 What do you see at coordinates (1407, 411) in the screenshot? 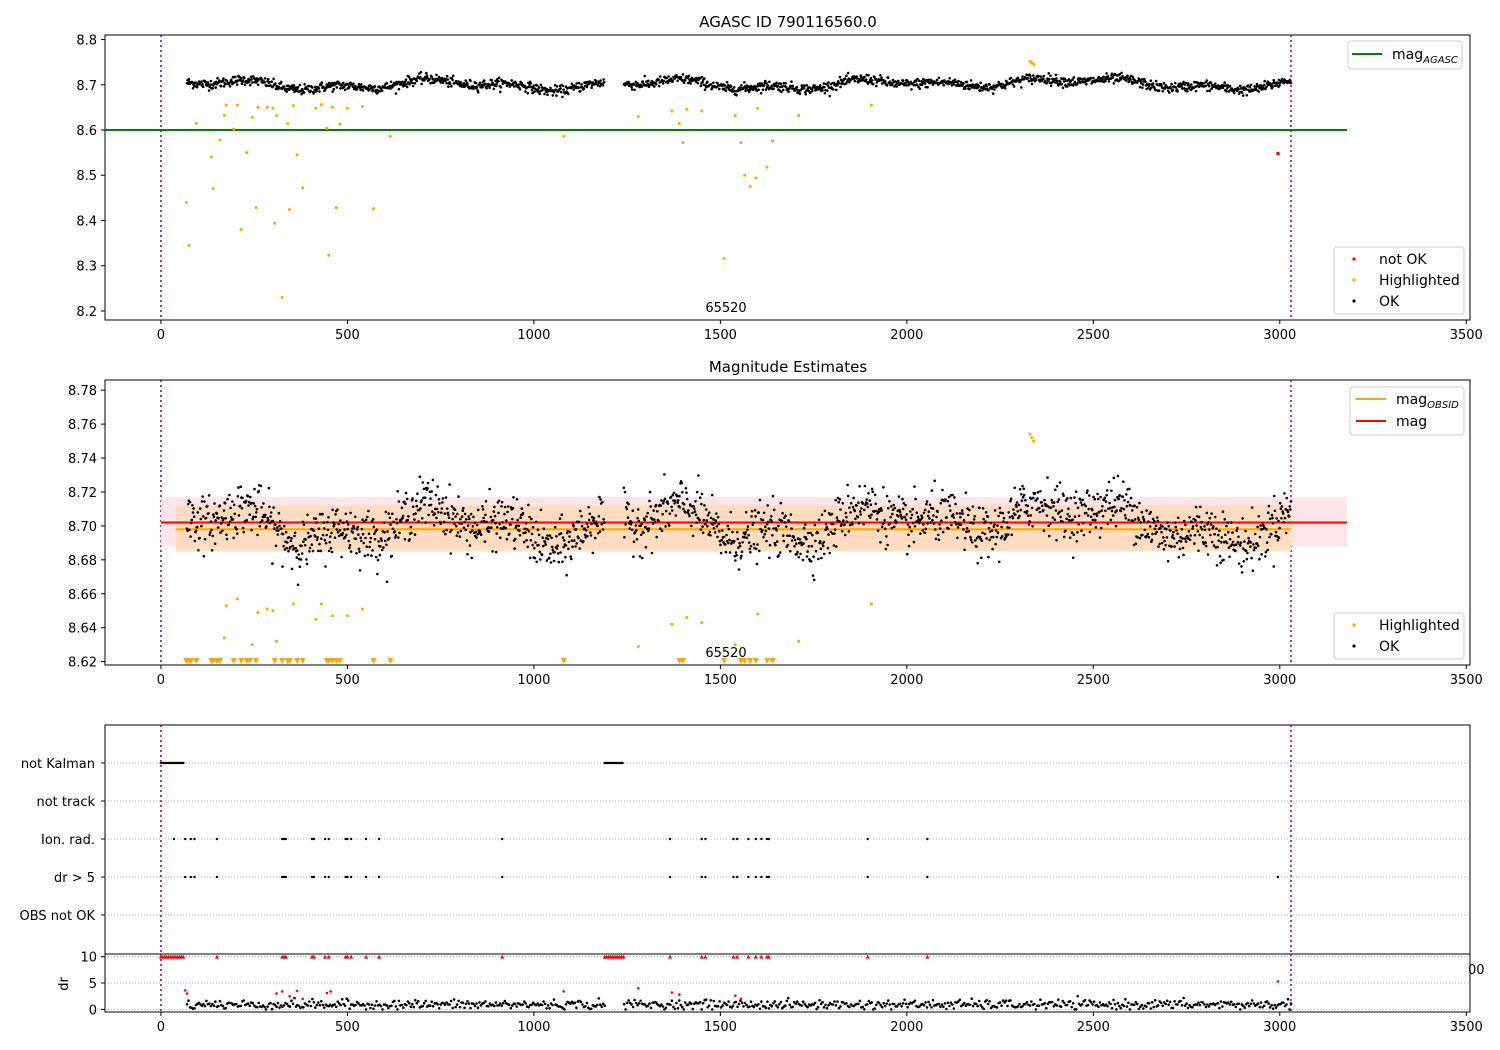
I see `legend-line-box: magOBSID mag` at bounding box center [1407, 411].